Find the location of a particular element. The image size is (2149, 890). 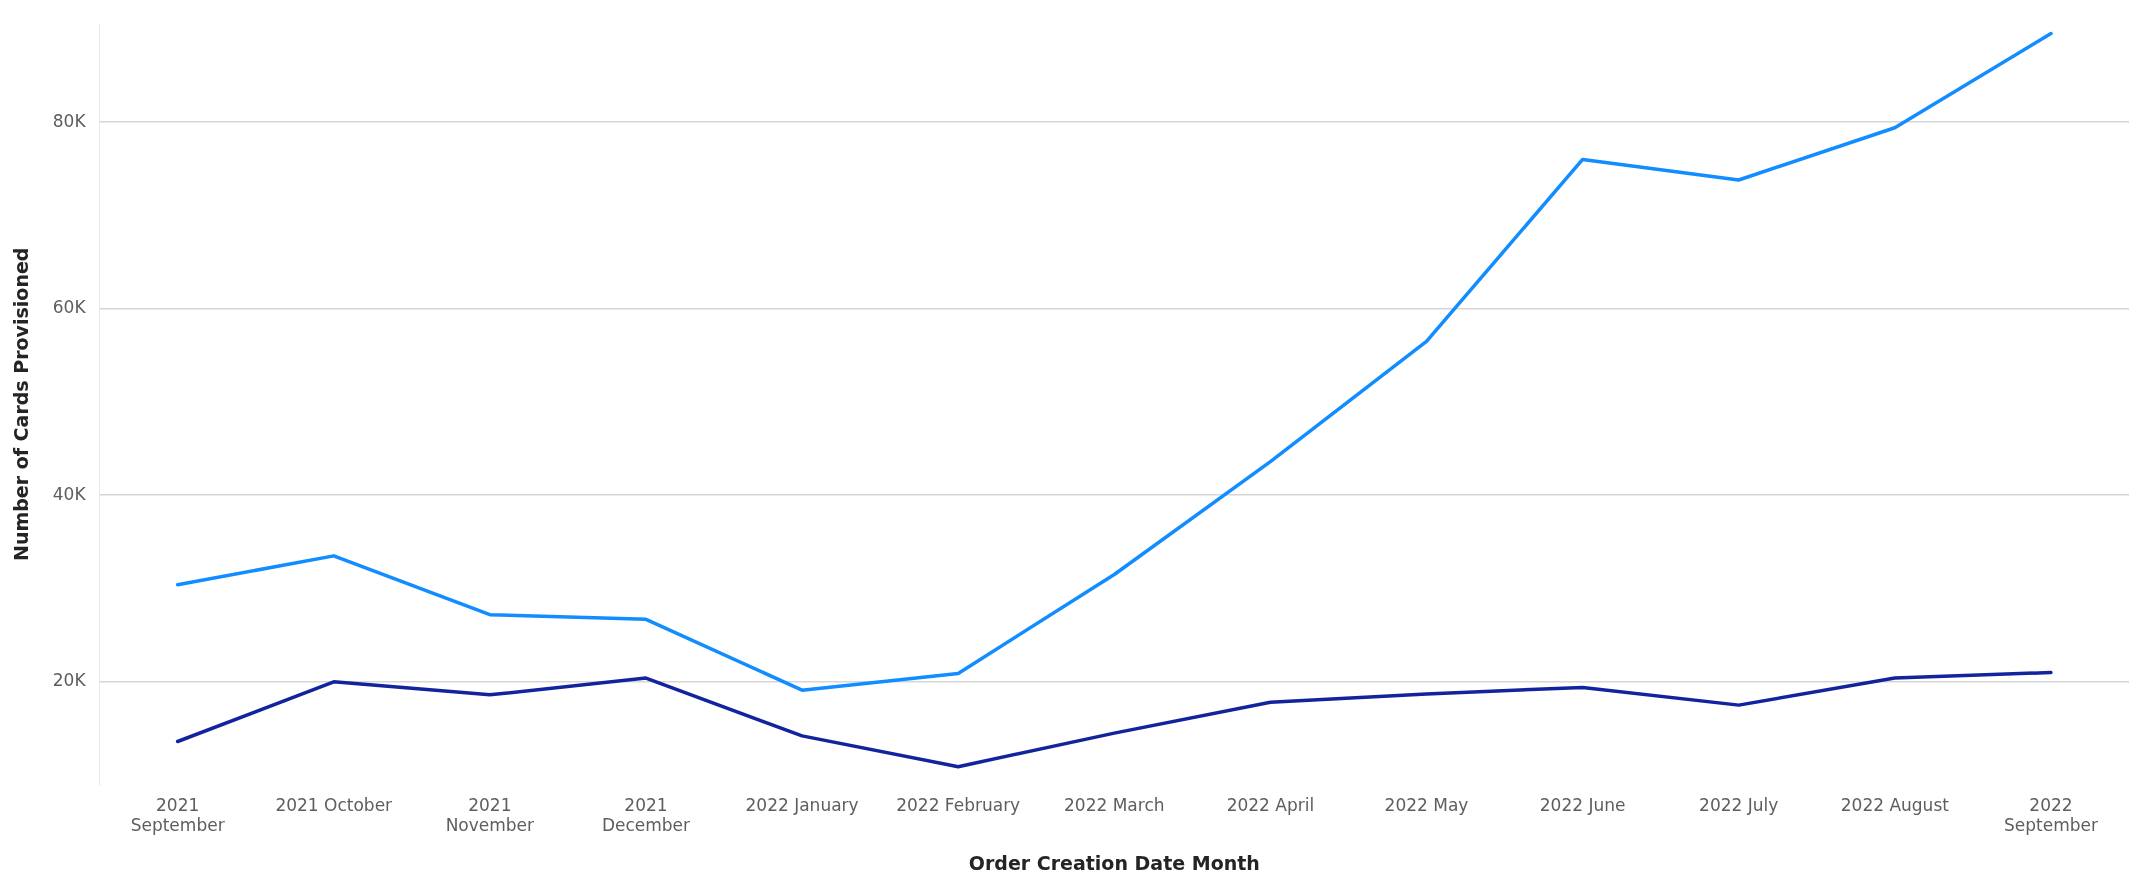

x-tick-label: 2022 September is located at coordinates (2050, 815).